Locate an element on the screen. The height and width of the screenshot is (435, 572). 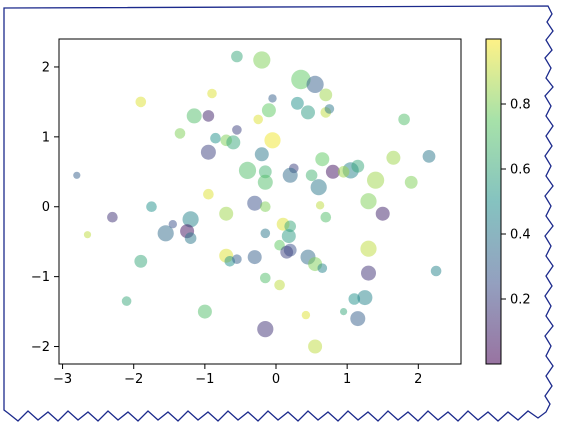
colorbar-tick-label: 0.2 is located at coordinates (520, 300).